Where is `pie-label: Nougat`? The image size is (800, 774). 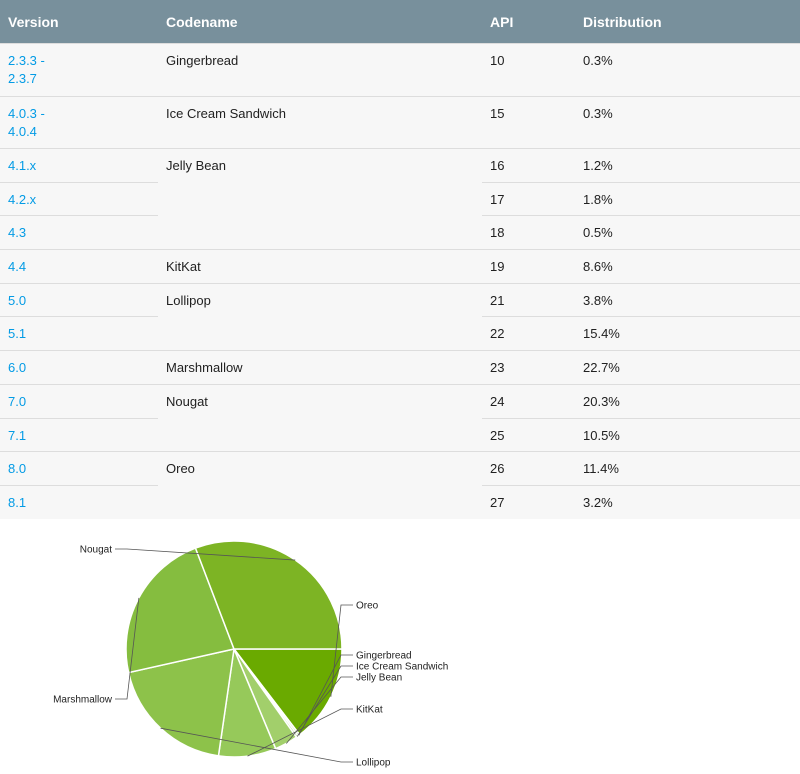 pie-label: Nougat is located at coordinates (96, 550).